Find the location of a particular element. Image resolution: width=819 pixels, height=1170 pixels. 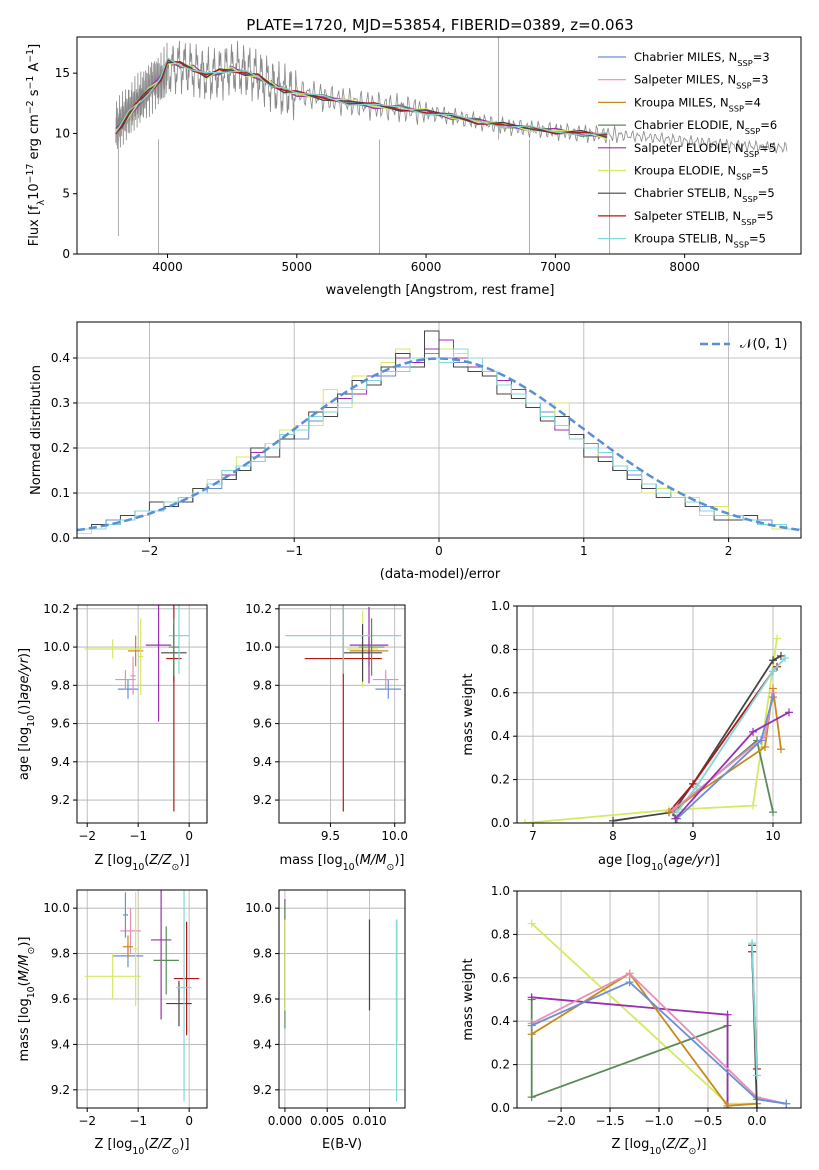

x-tick-label: 7000 is located at coordinates (555, 267).